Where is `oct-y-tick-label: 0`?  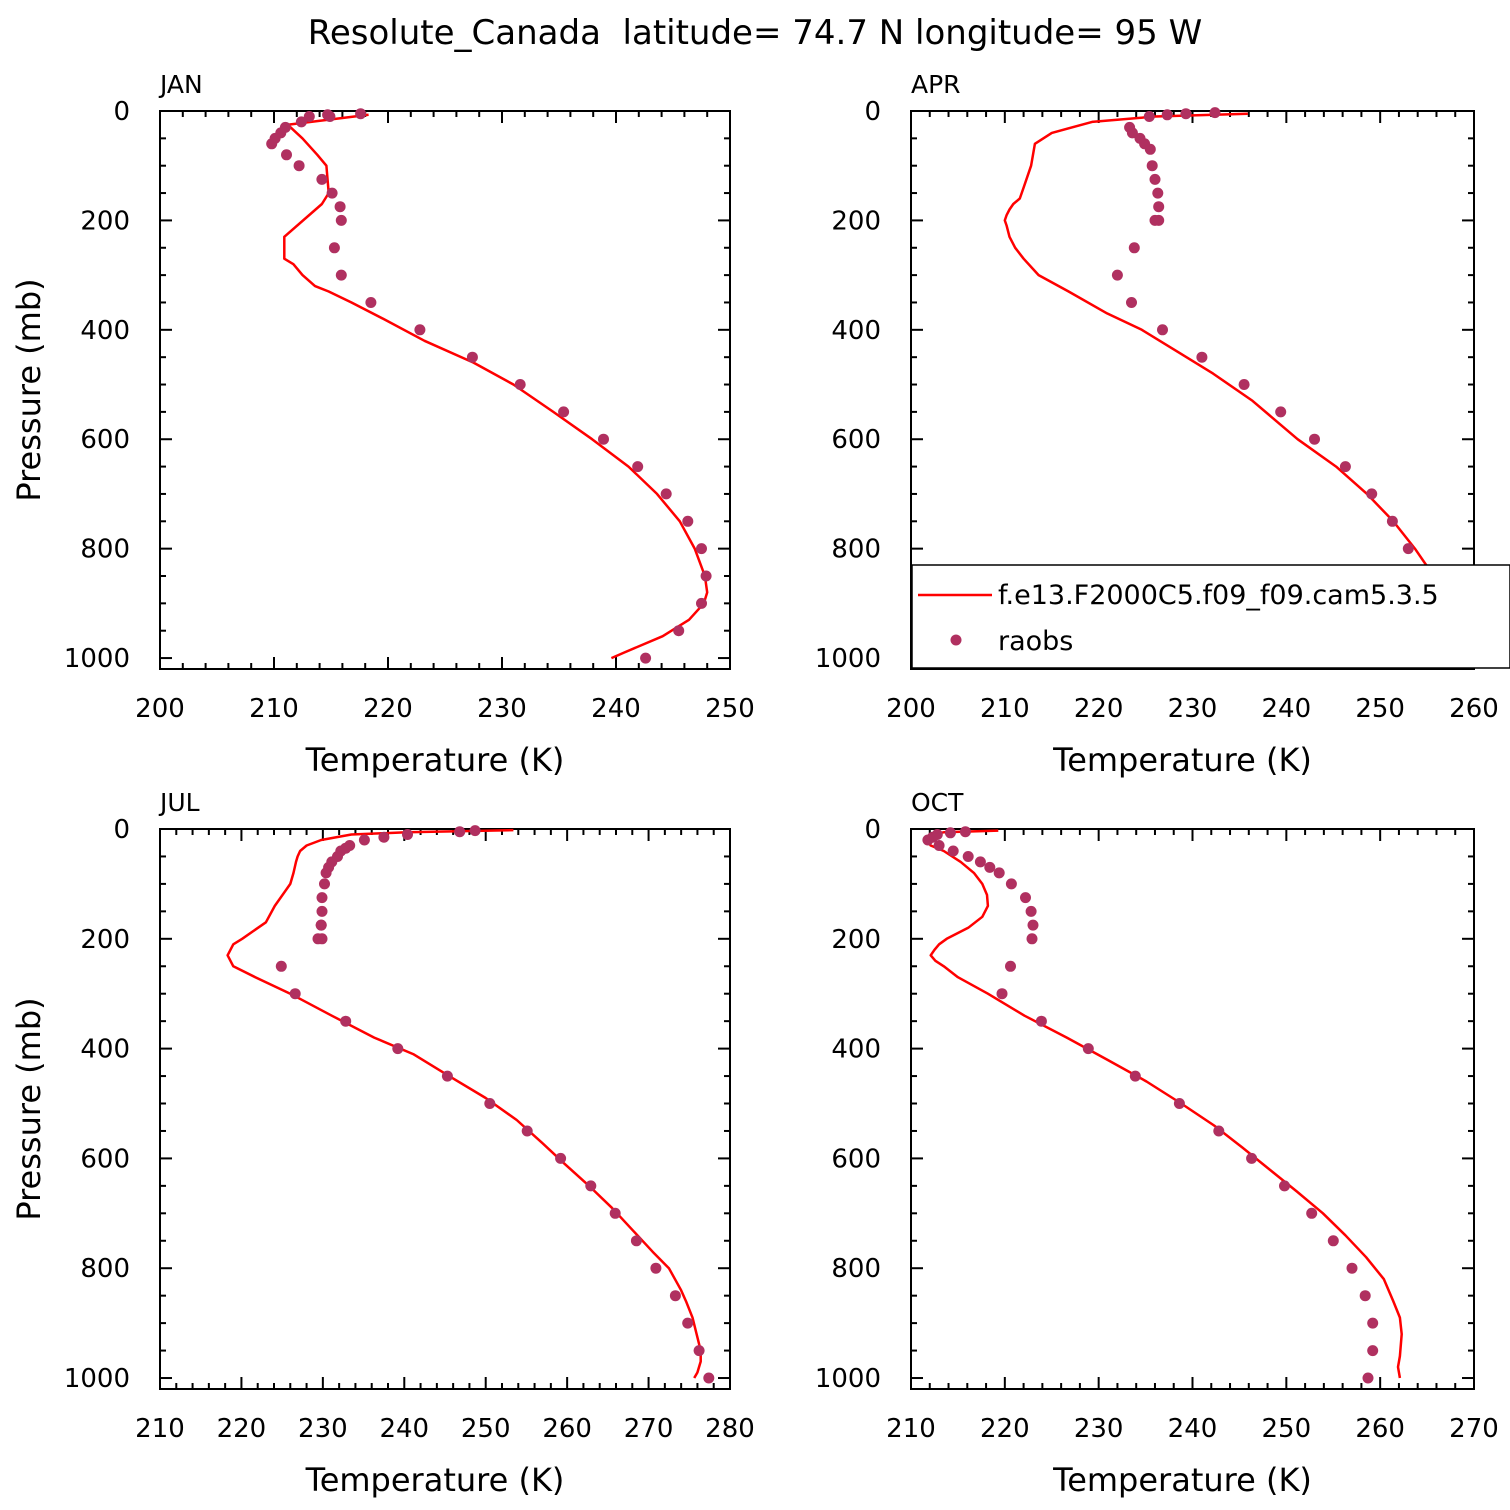 oct-y-tick-label: 0 is located at coordinates (872, 830).